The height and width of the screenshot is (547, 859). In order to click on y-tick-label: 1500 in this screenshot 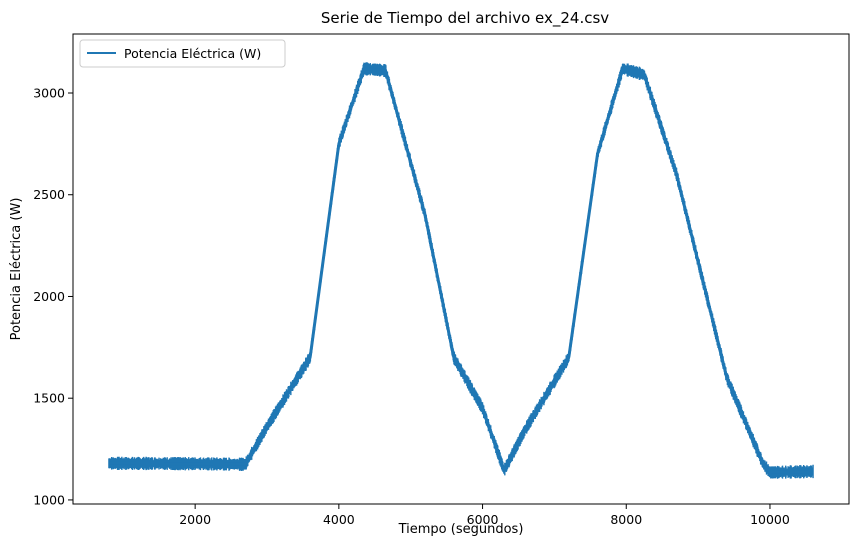, I will do `click(49, 398)`.